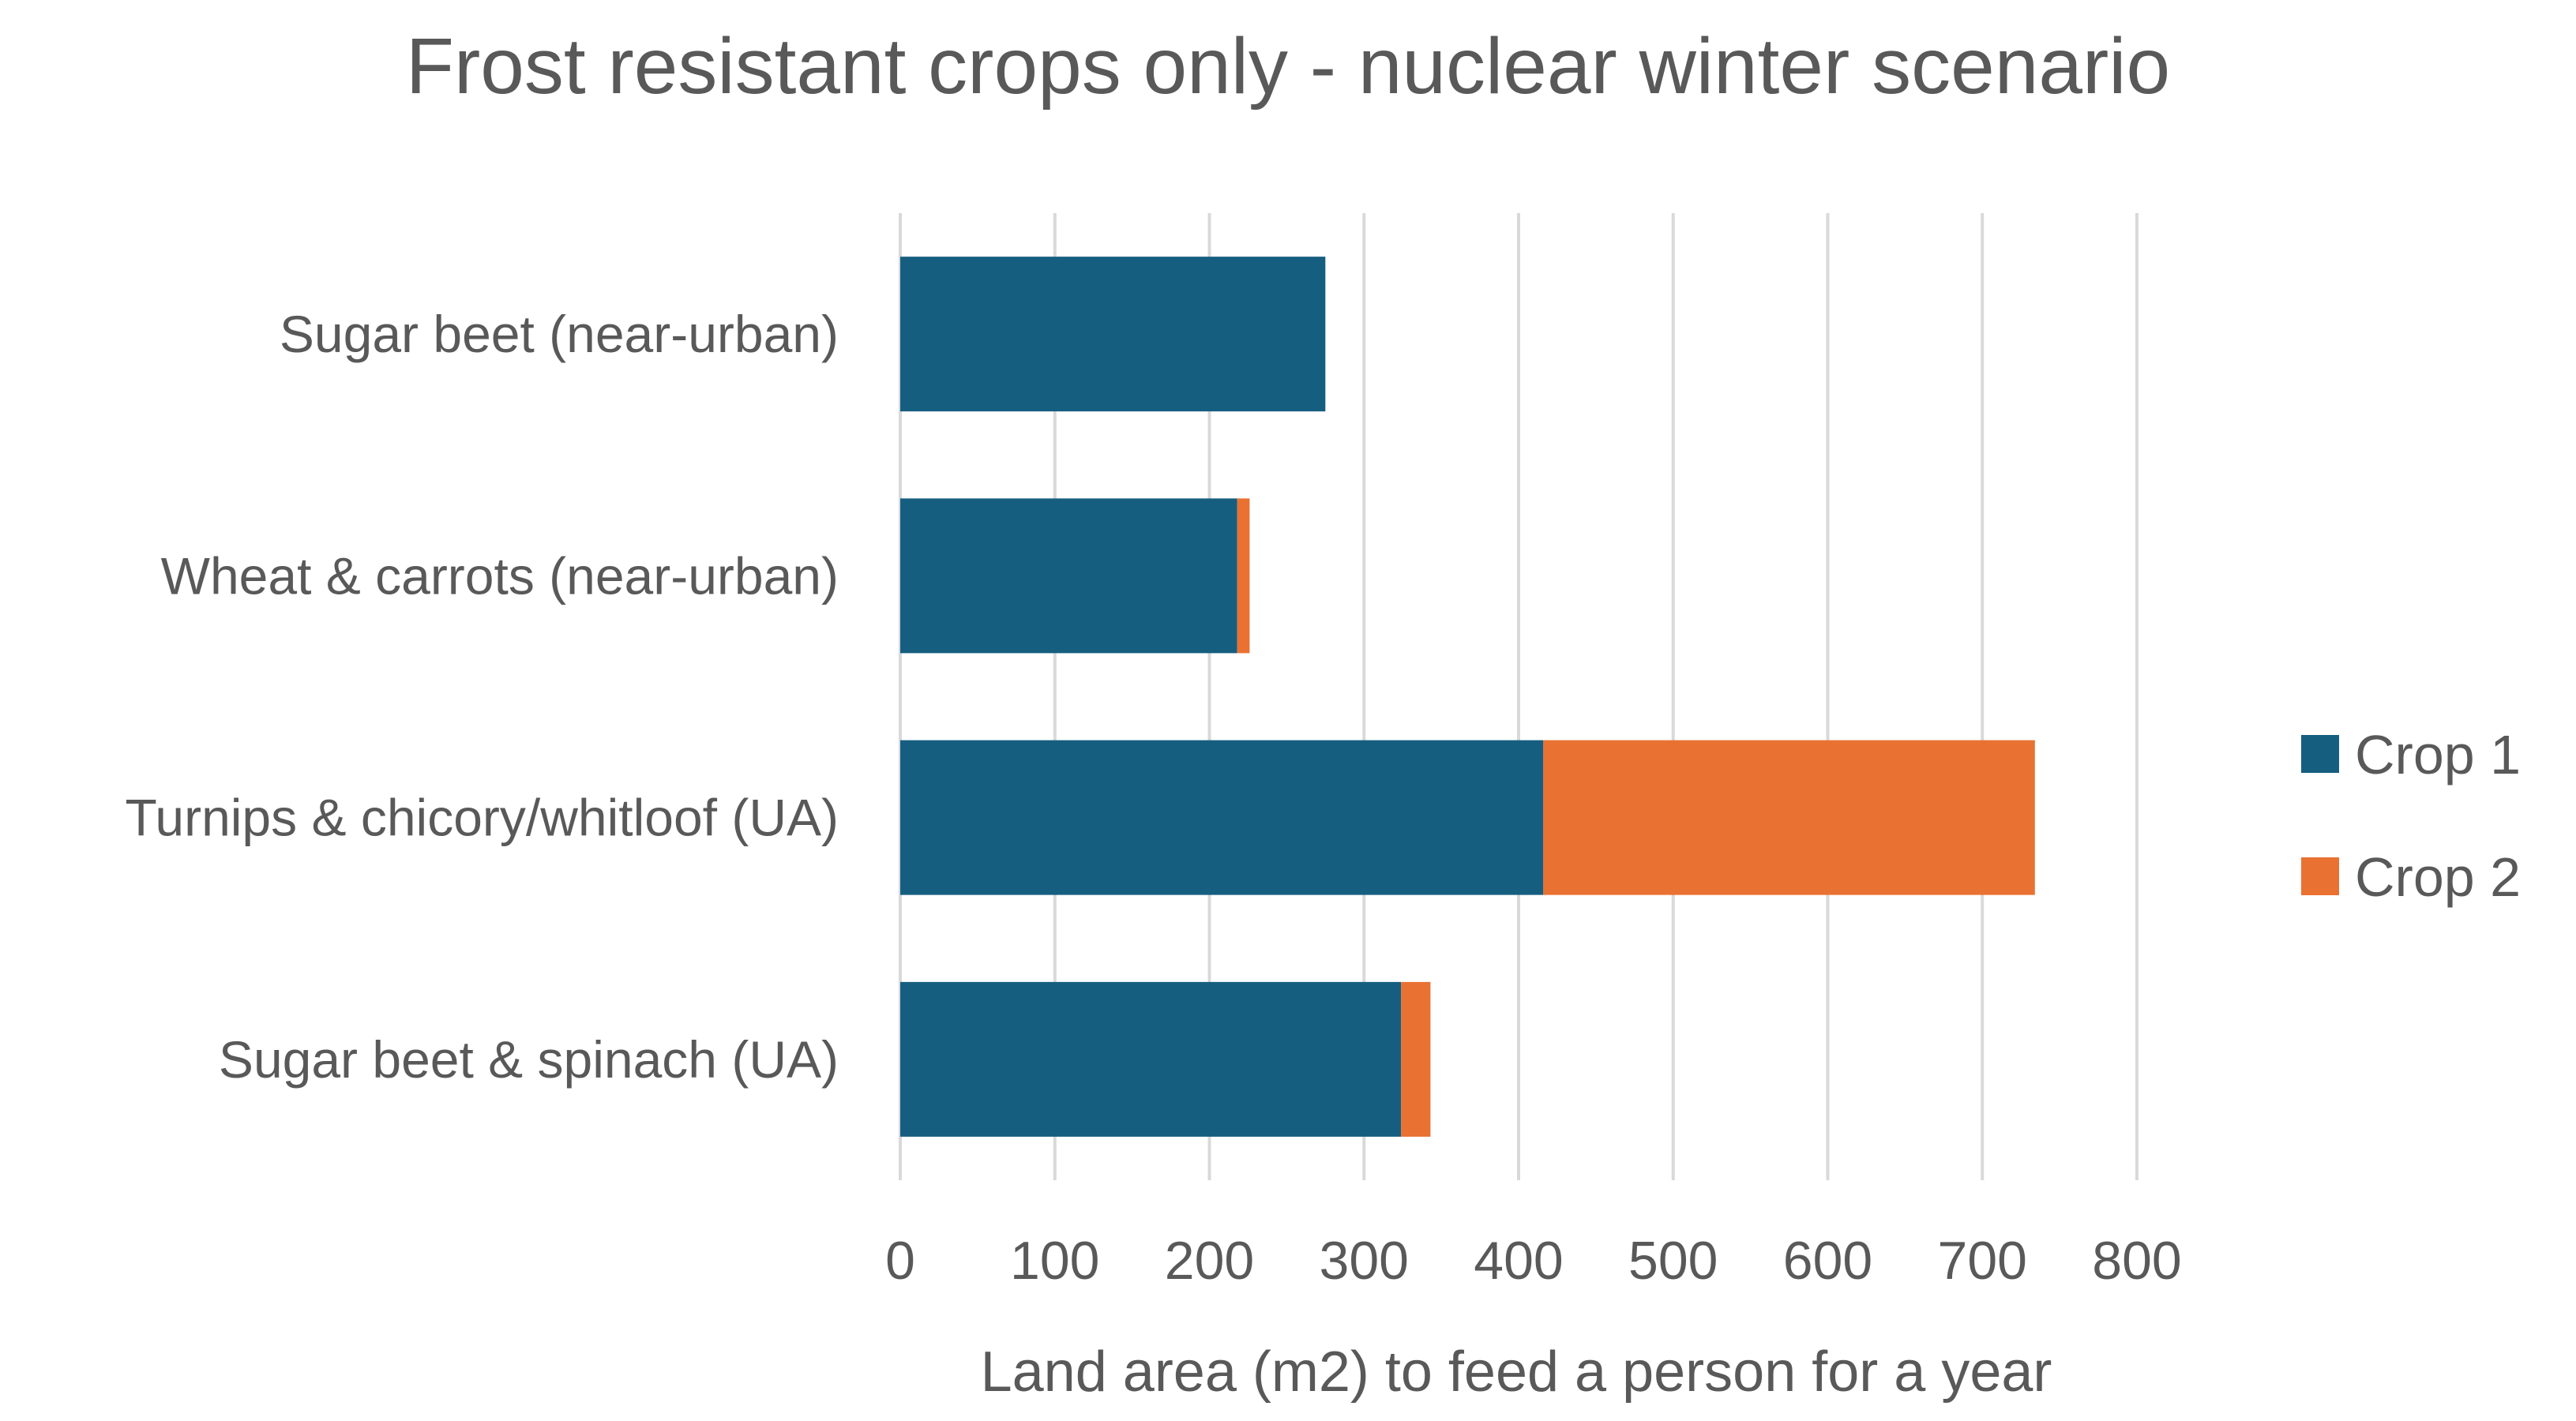  Describe the element at coordinates (1673, 1261) in the screenshot. I see `x-tick-label: 500` at that location.